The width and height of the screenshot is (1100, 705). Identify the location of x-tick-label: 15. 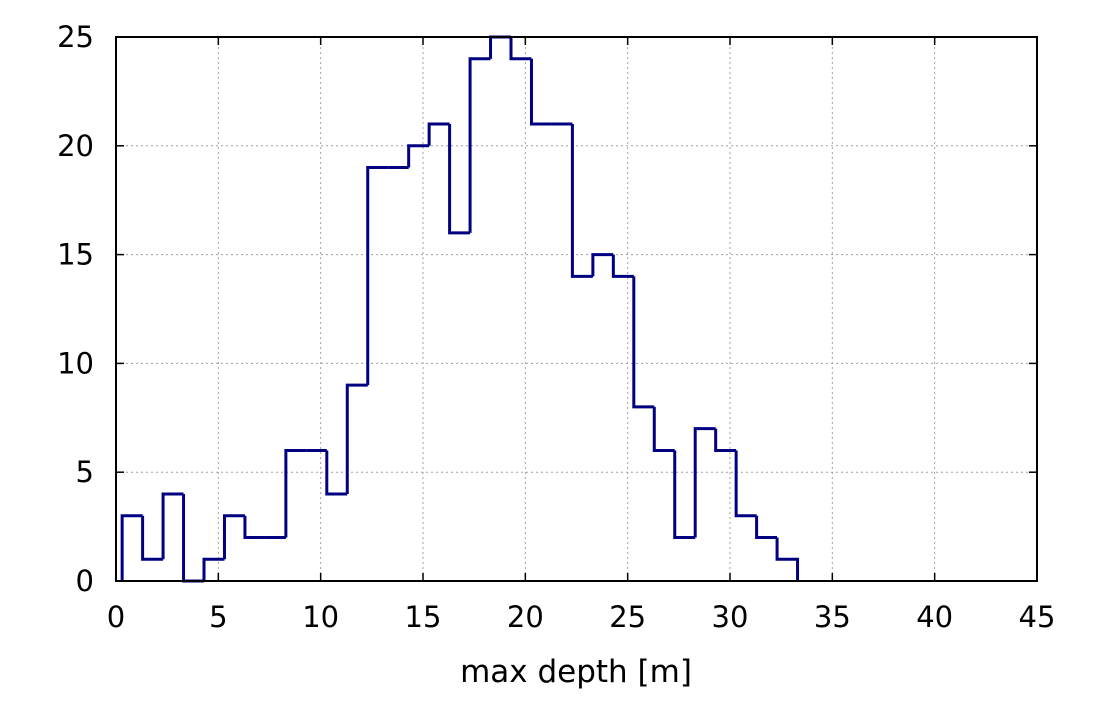
(423, 617).